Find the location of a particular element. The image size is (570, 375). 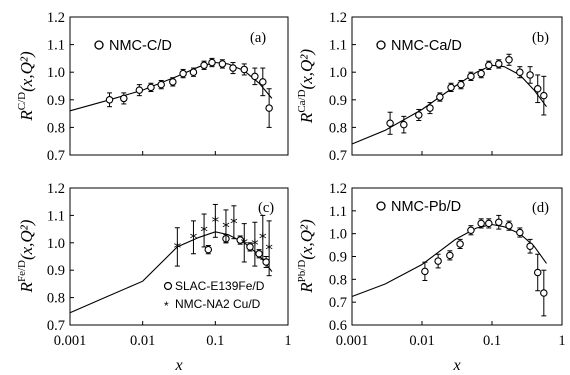

plot-frame is located at coordinates (457, 86).